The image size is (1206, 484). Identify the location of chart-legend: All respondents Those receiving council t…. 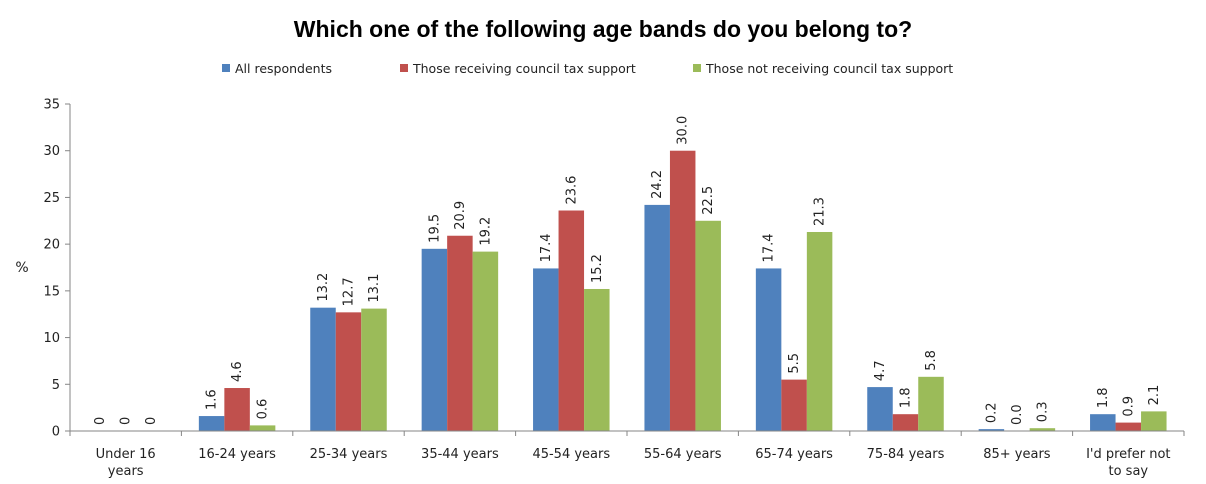
(587, 68).